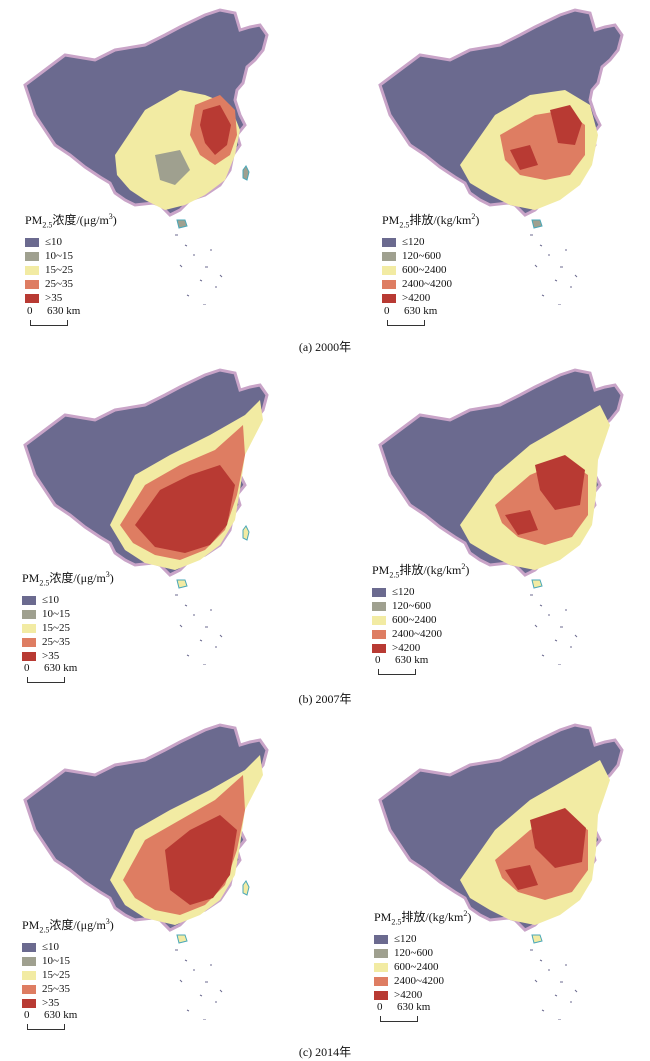 Image resolution: width=650 pixels, height=1061 pixels. What do you see at coordinates (325, 347) in the screenshot?
I see `panel-caption: (a) 2000年` at bounding box center [325, 347].